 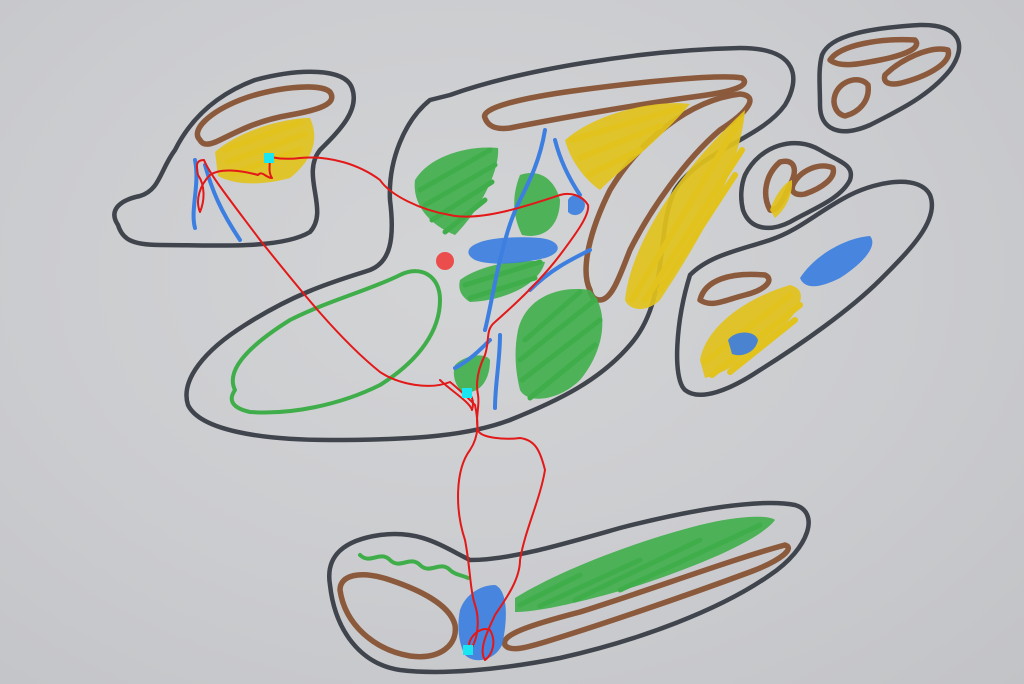 What do you see at coordinates (445, 261) in the screenshot?
I see `current-position-marker` at bounding box center [445, 261].